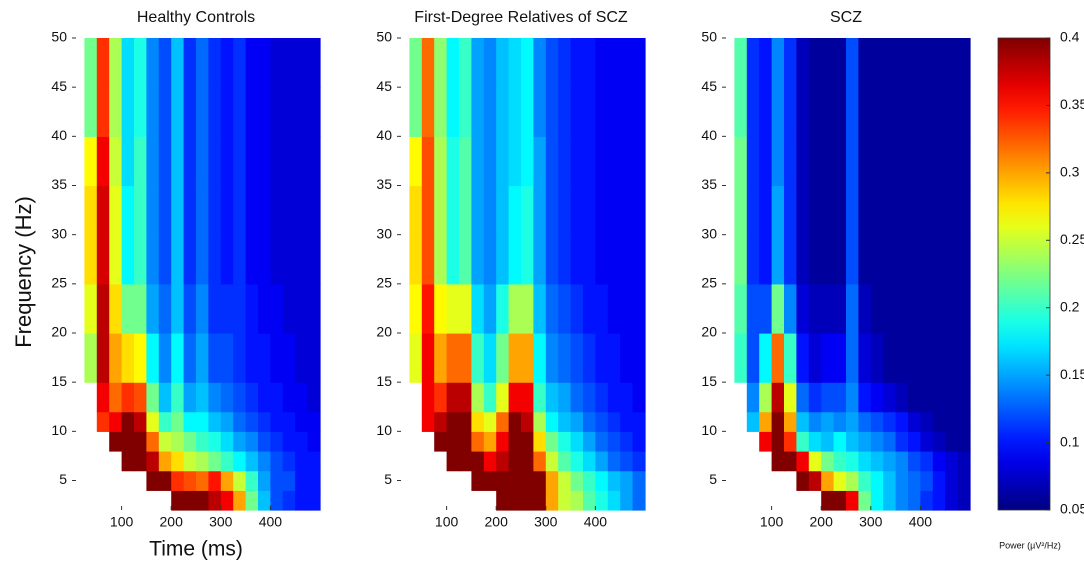  What do you see at coordinates (59, 381) in the screenshot?
I see `y-tick-label: 15` at bounding box center [59, 381].